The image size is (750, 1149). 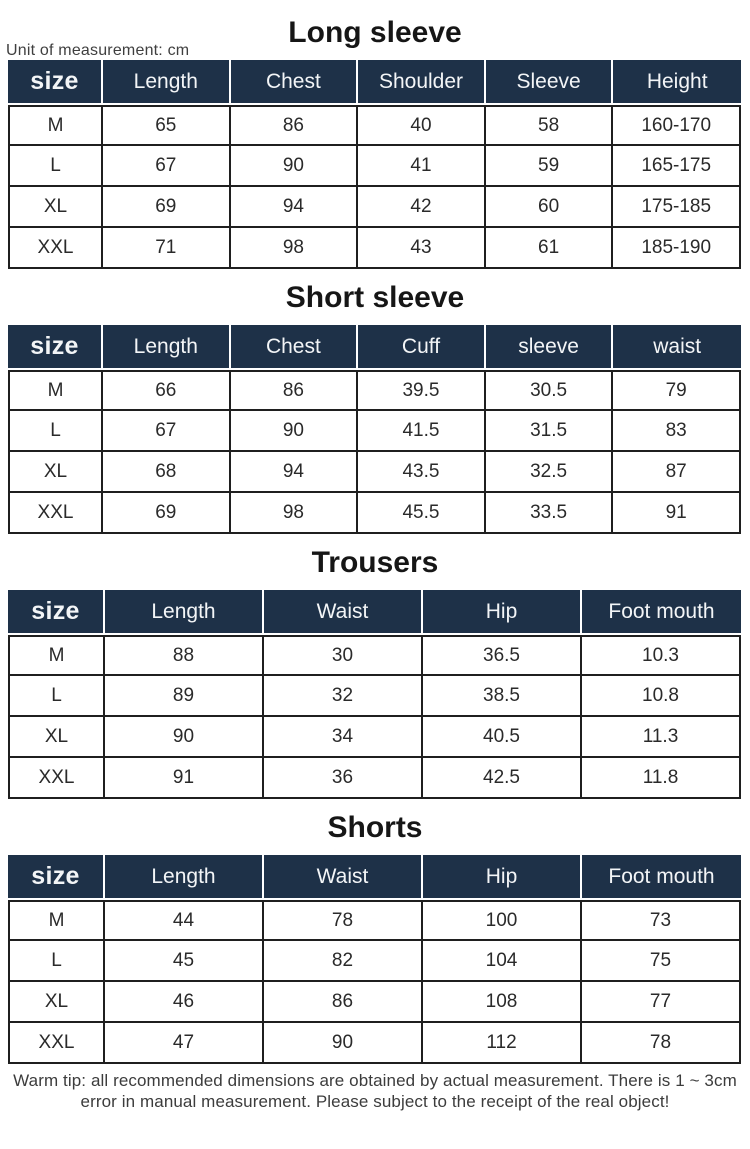 What do you see at coordinates (549, 248) in the screenshot?
I see `value-cell: 61` at bounding box center [549, 248].